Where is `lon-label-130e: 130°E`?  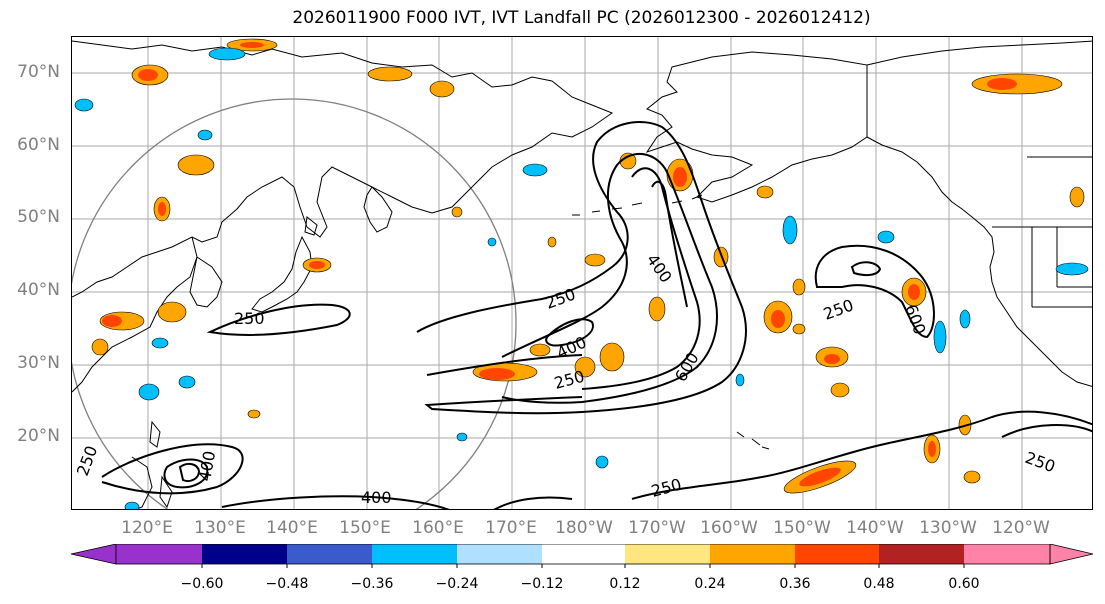
lon-label-130e: 130°E is located at coordinates (220, 528).